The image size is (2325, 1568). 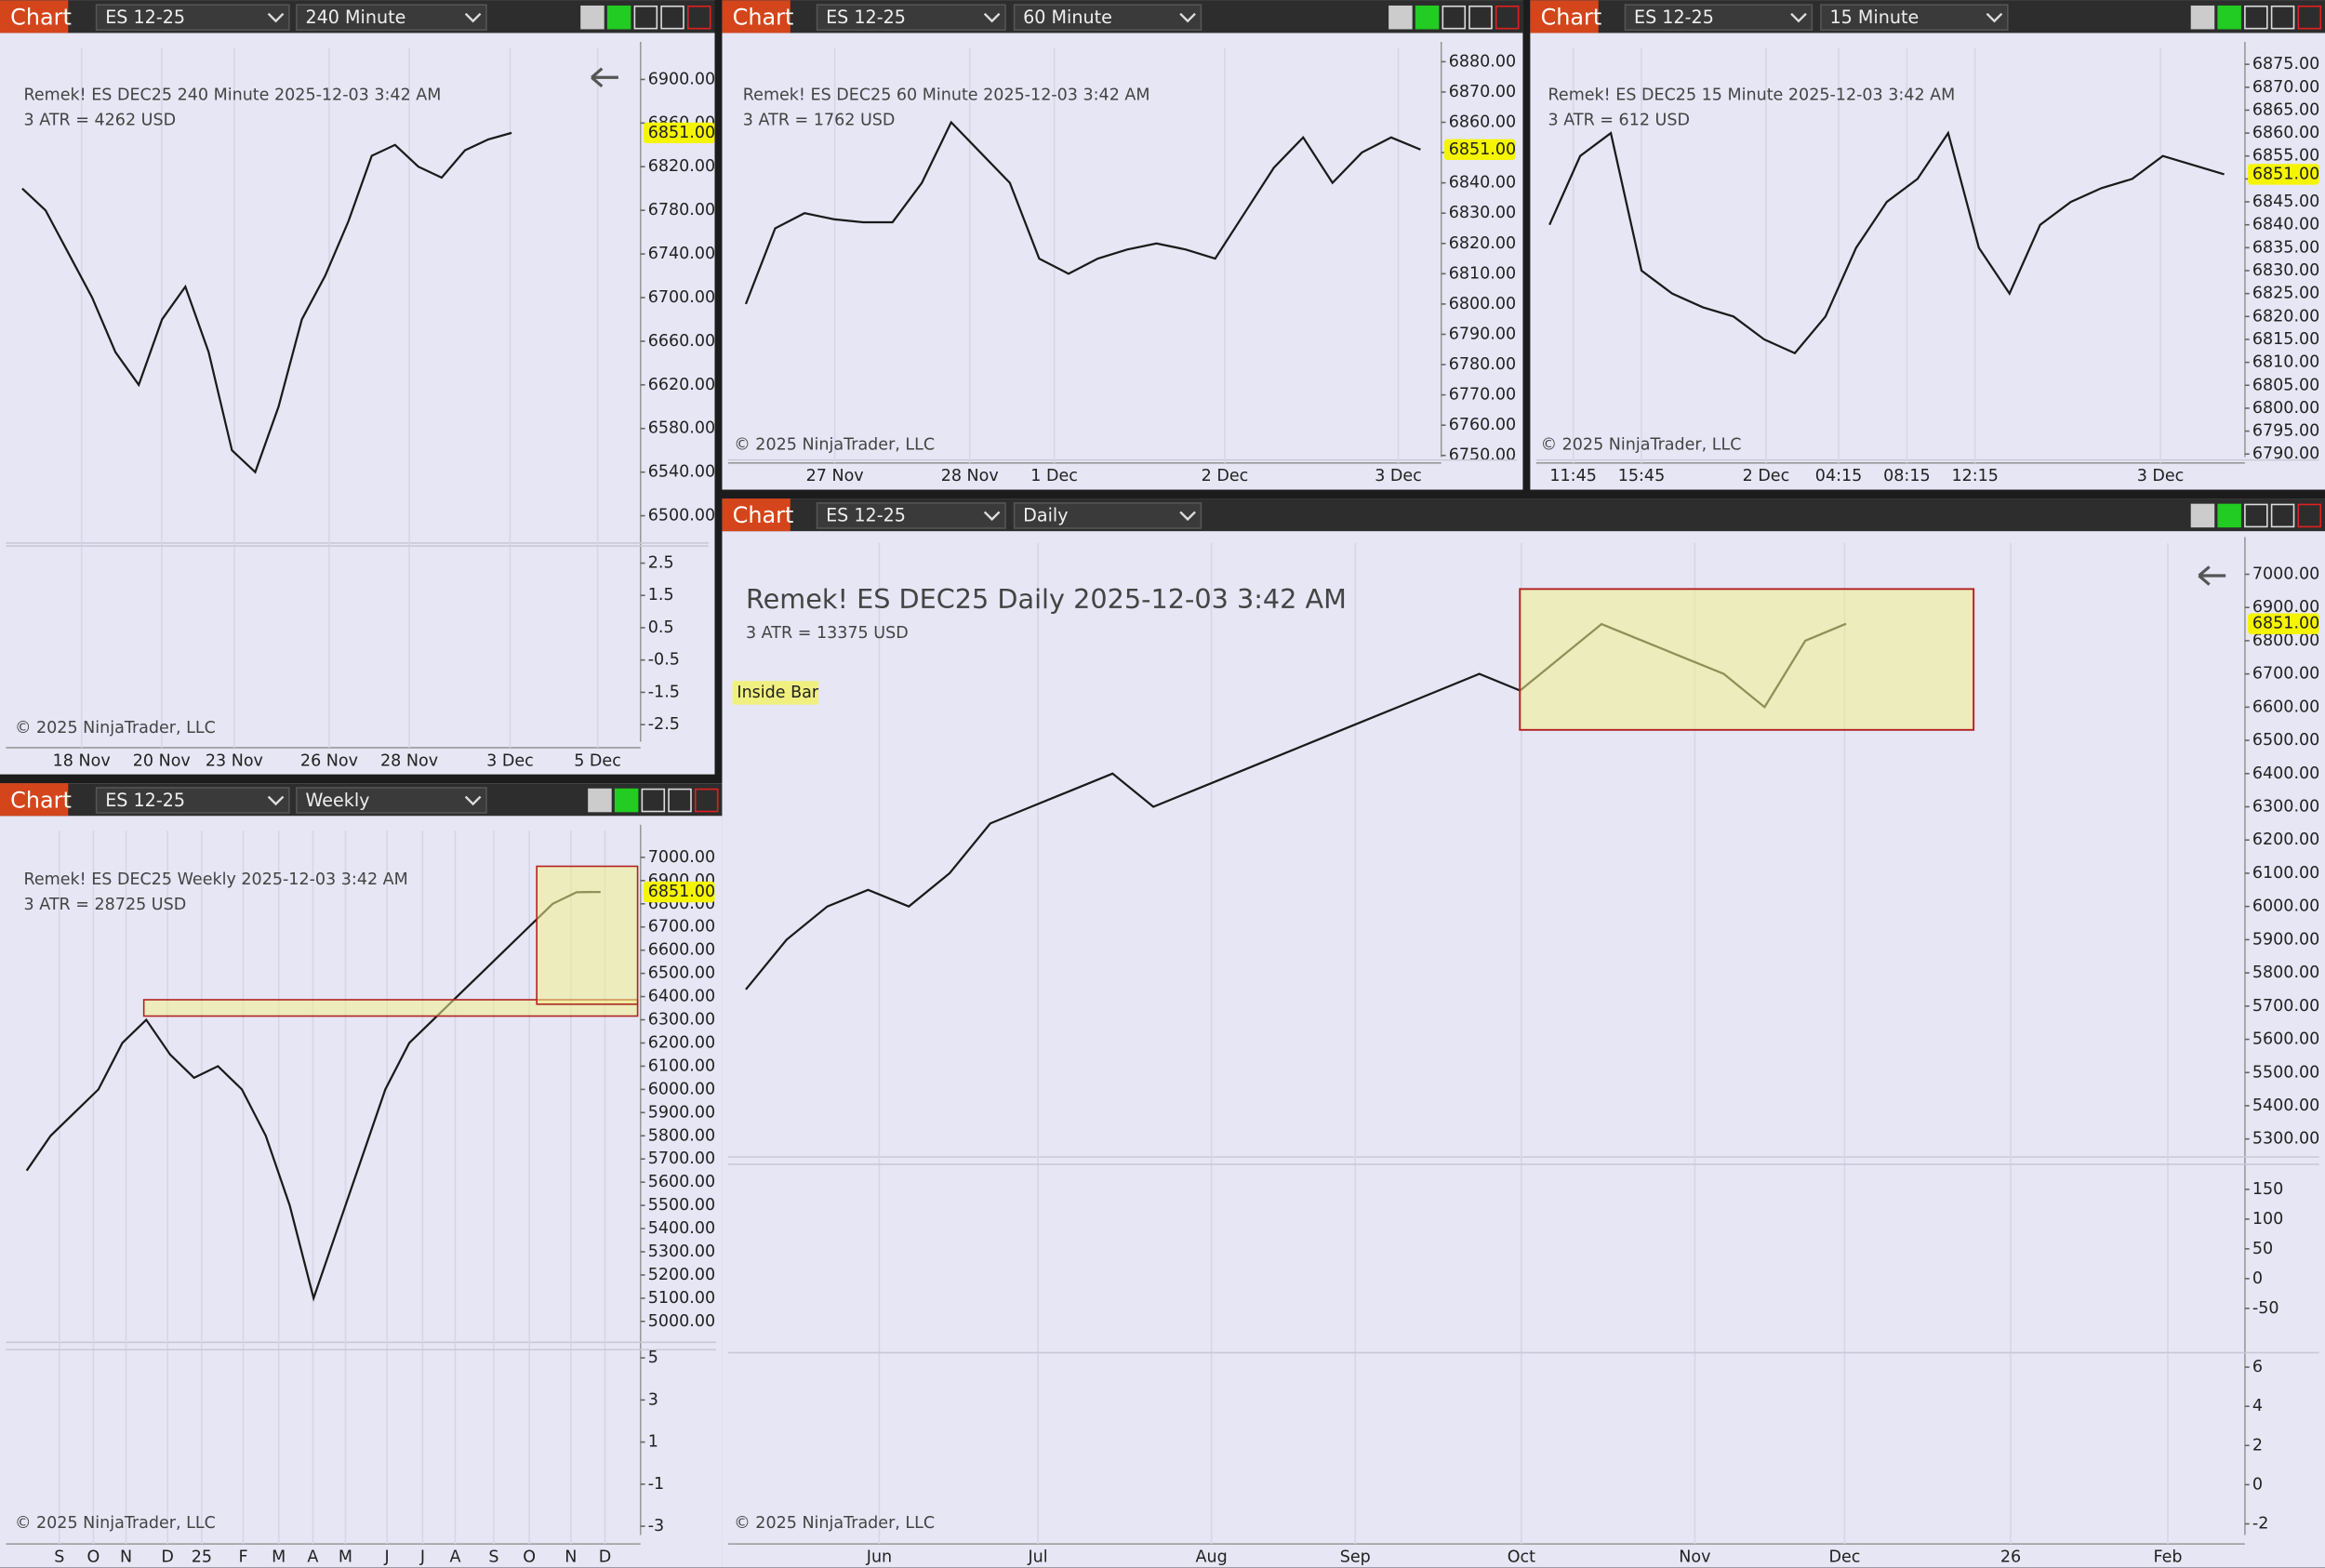 I want to click on x-tick-label: Nov, so click(x=1694, y=1557).